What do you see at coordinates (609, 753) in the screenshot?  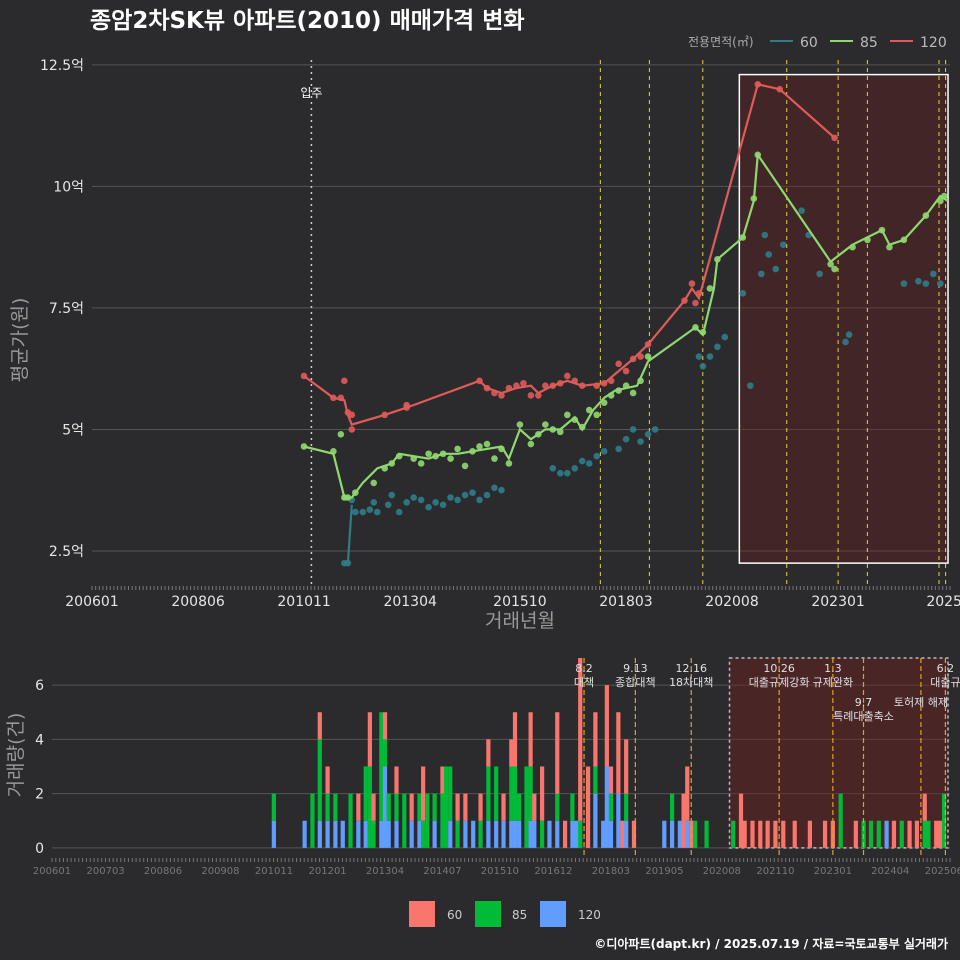 I see `bottom-bars` at bounding box center [609, 753].